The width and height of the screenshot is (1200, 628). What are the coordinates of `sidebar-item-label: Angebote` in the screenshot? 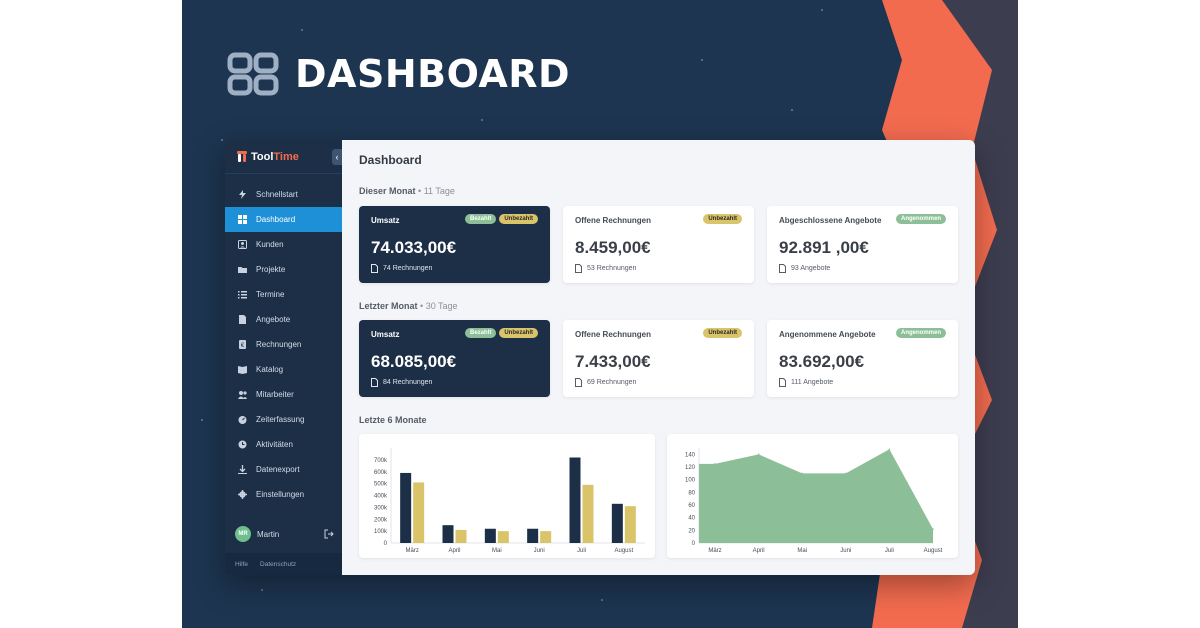 It's located at (273, 319).